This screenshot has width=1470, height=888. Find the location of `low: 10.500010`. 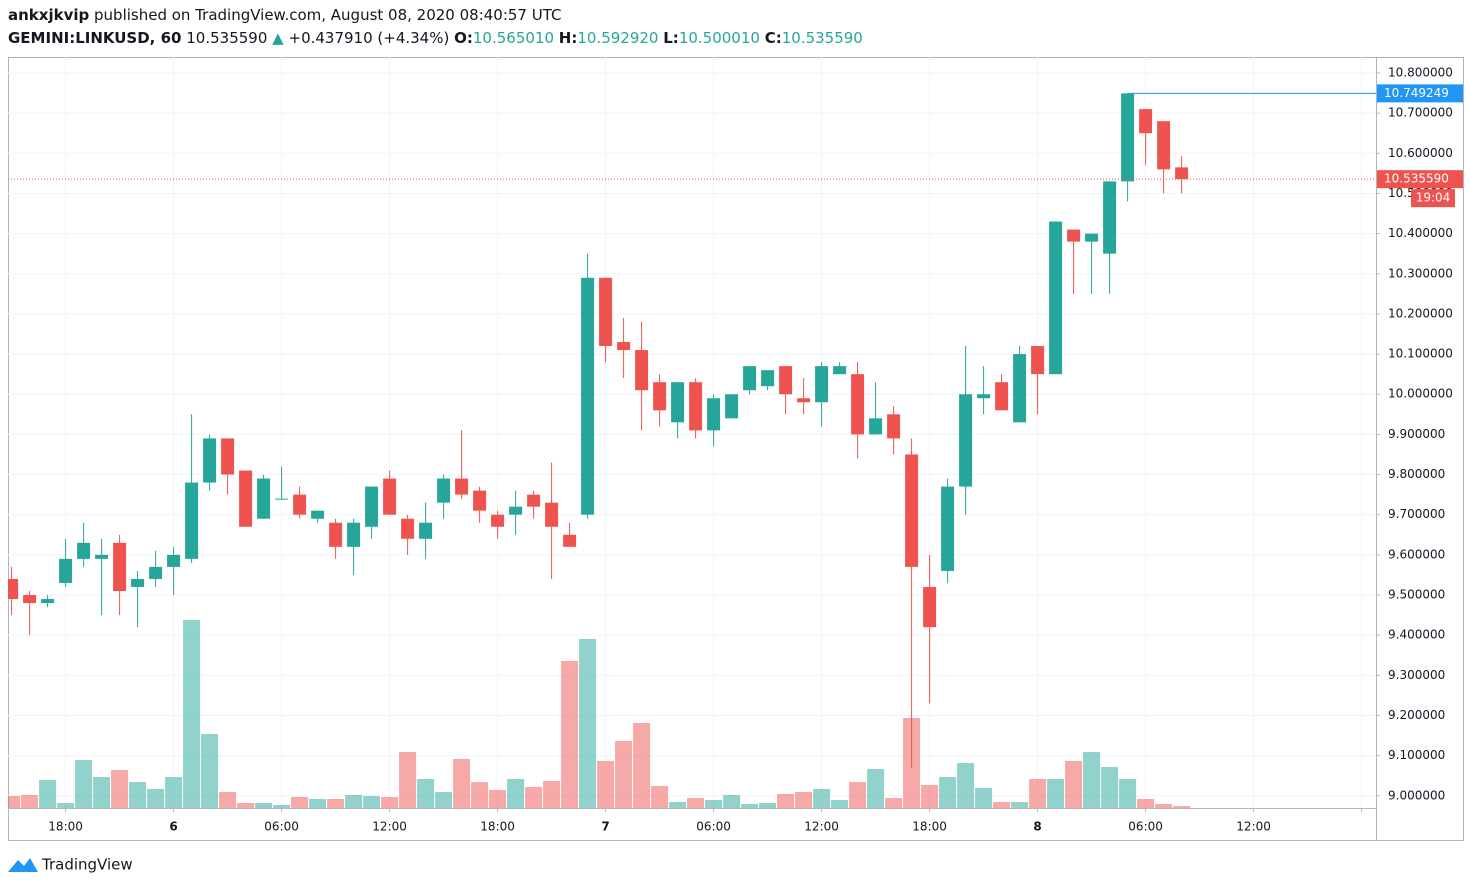

low: 10.500010 is located at coordinates (719, 38).